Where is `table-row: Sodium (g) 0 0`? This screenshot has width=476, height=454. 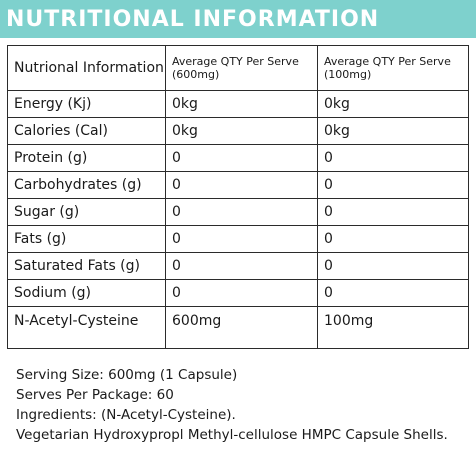
table-row: Sodium (g) 0 0 is located at coordinates (238, 293).